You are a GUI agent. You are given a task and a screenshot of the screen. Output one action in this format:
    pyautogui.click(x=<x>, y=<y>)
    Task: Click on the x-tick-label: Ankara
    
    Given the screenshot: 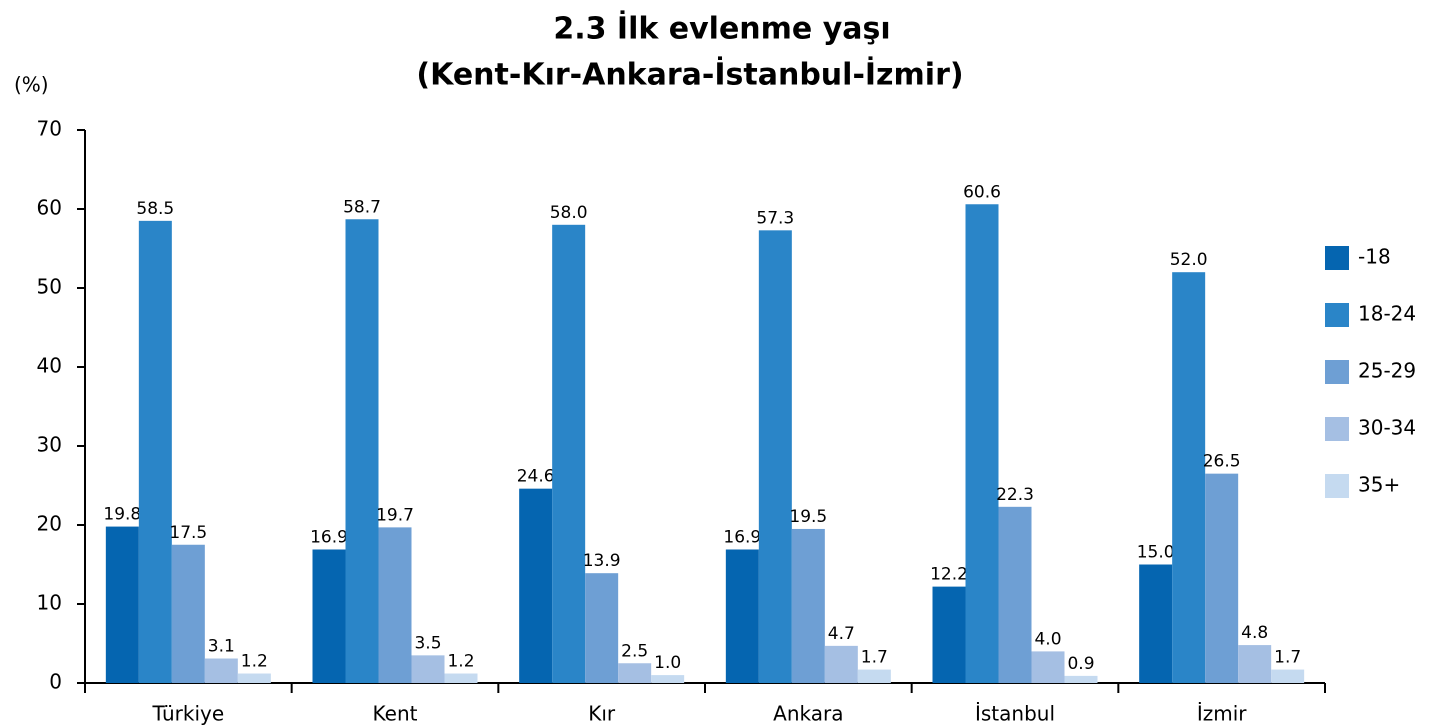 What is the action you would take?
    pyautogui.click(x=808, y=714)
    